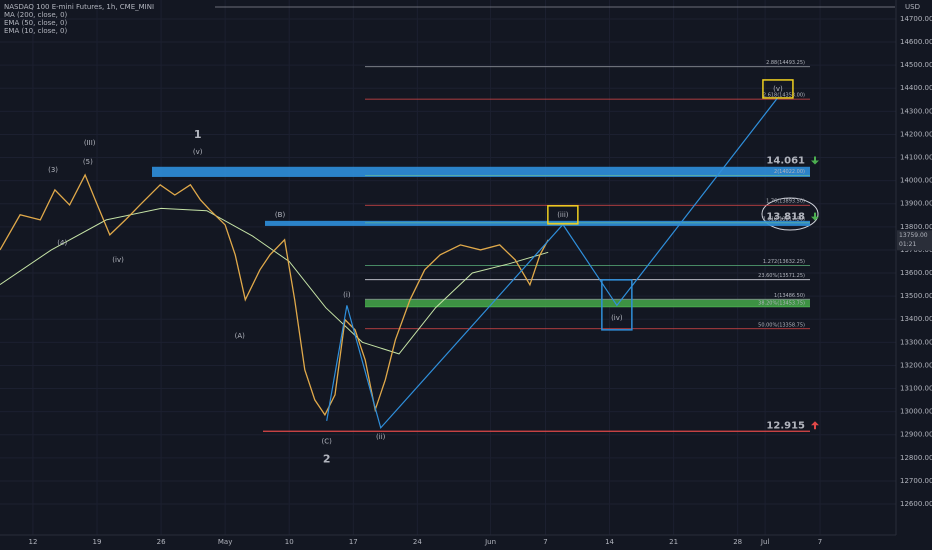 The image size is (932, 550). Describe the element at coordinates (609, 542) in the screenshot. I see `x-tick-label: 14` at that location.